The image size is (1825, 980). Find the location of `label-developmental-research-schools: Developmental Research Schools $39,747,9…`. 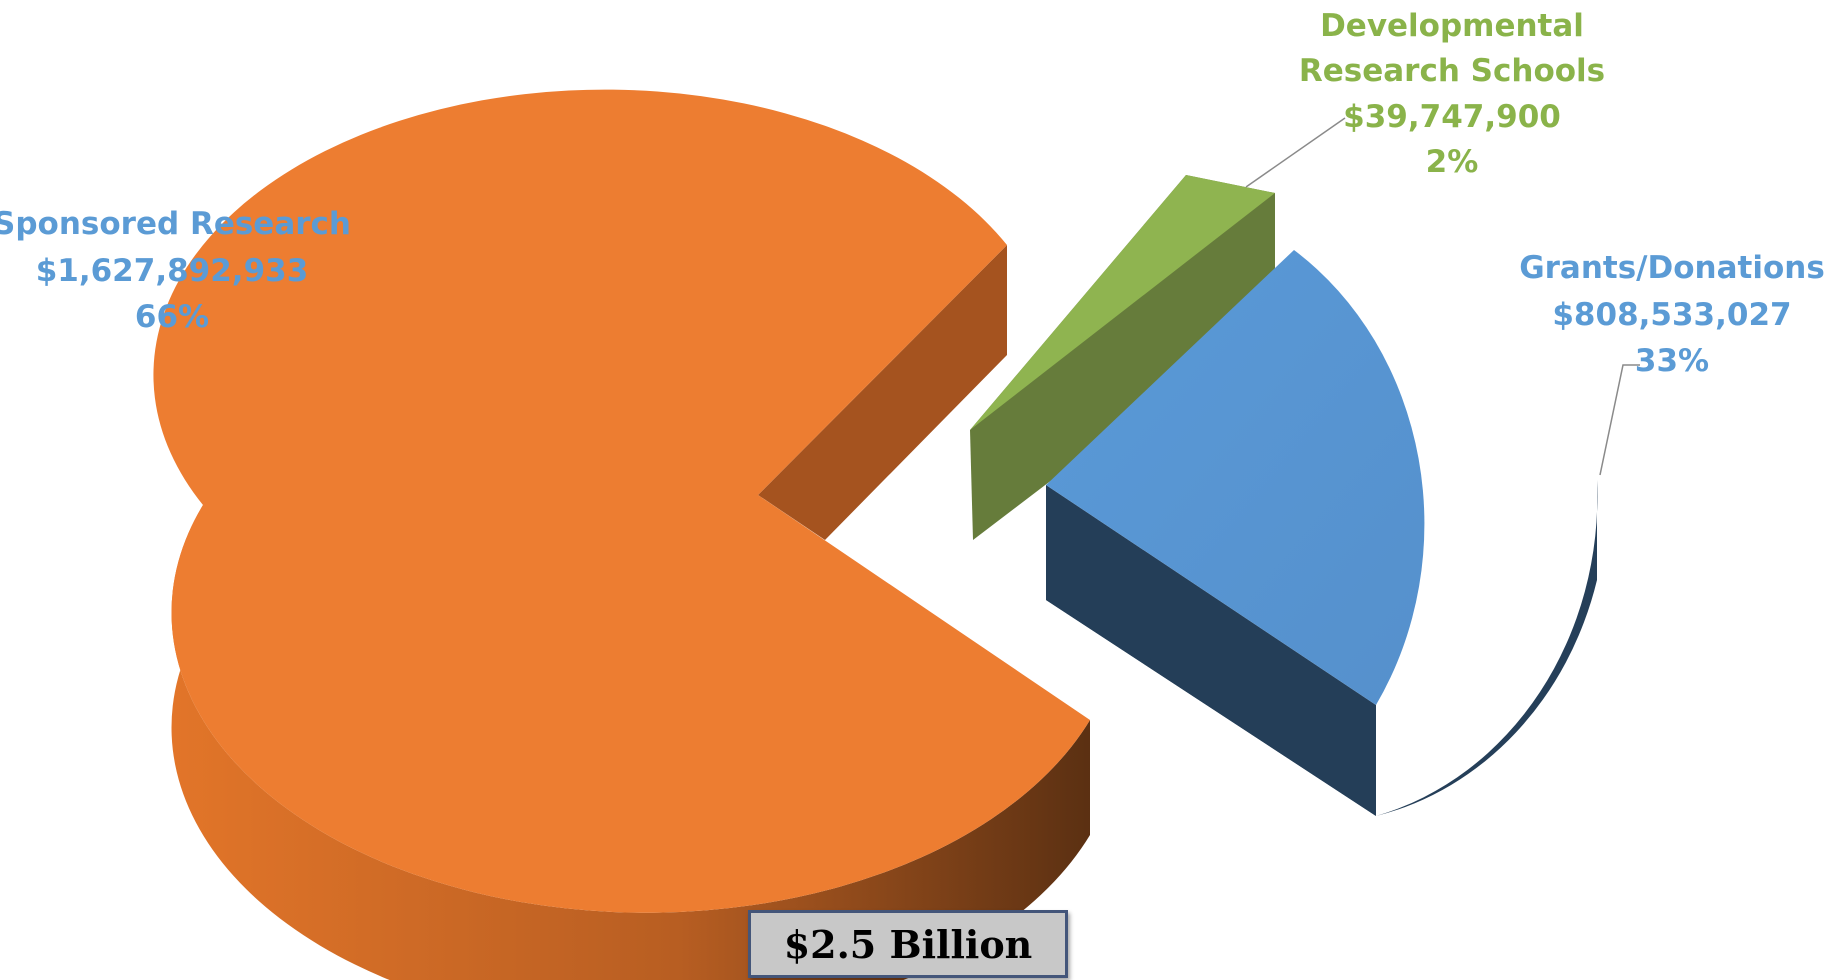

label-developmental-research-schools: Developmental Research Schools $39,747,9… is located at coordinates (1452, 94).